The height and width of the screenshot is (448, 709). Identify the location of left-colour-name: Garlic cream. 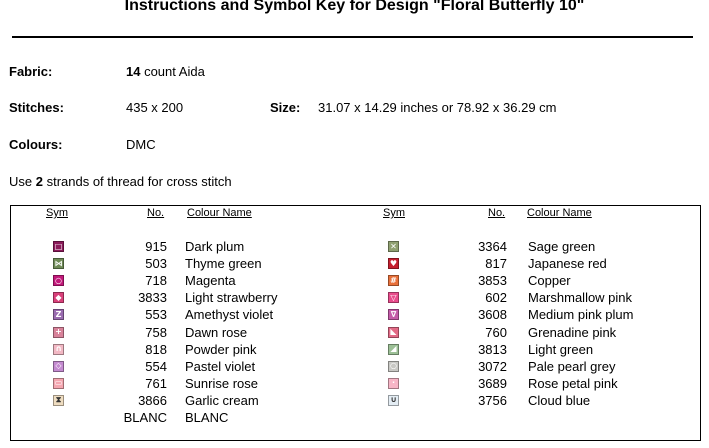
(222, 400).